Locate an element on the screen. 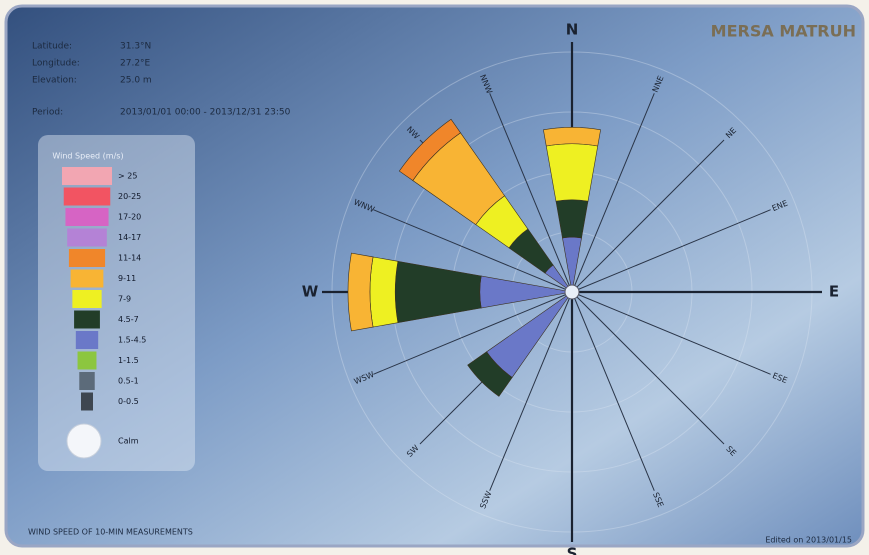 The image size is (869, 555). info-value: 2013/01/01 00:00 - 2013/12/31 23:50 is located at coordinates (205, 113).